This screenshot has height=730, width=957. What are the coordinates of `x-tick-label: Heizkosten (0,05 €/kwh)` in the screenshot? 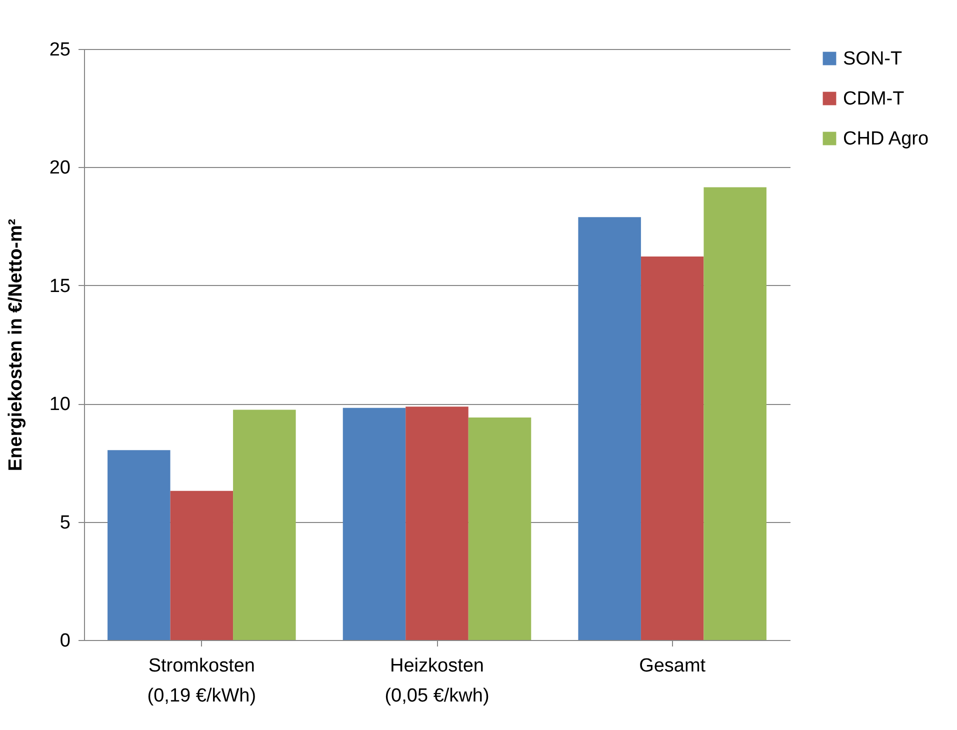 It's located at (437, 681).